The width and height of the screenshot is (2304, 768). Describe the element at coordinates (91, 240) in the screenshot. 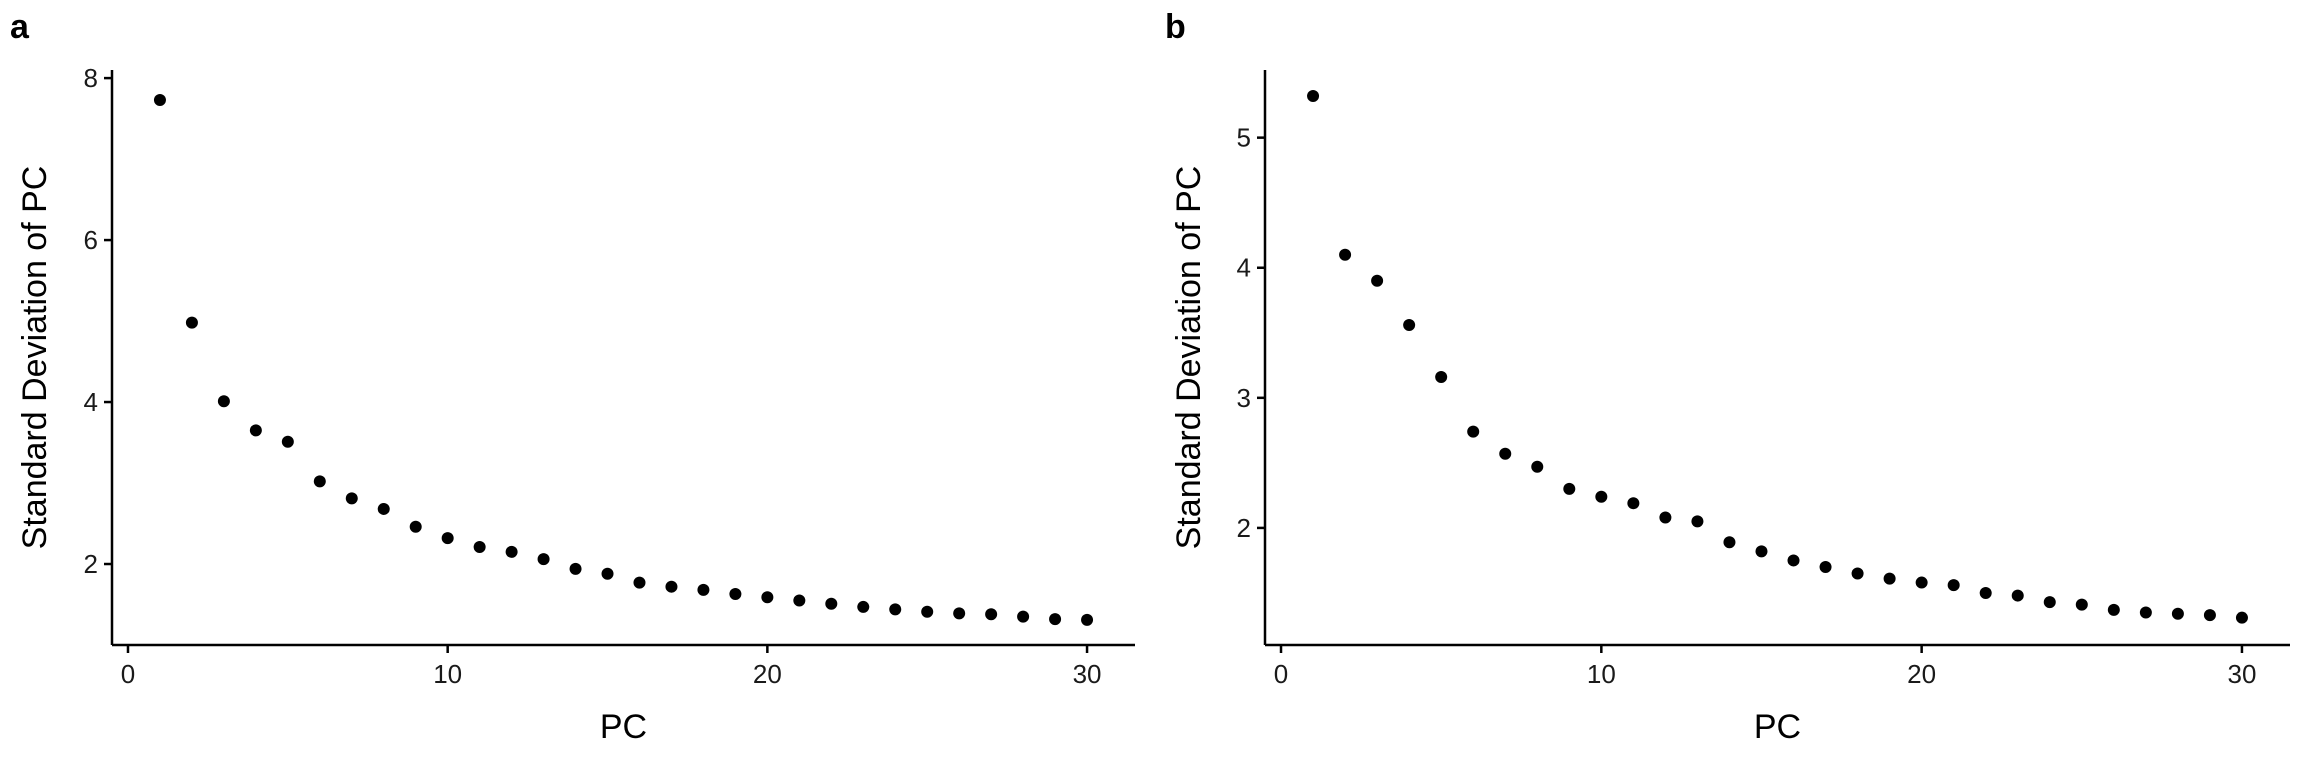

I see `y-tick-label: 6` at that location.